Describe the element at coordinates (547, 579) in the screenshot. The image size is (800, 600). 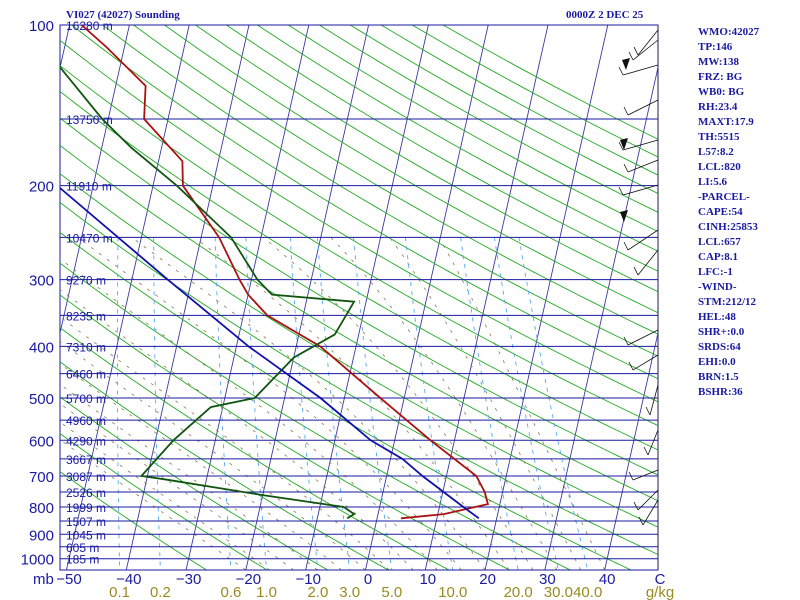
I see `temperature-tick-label: 30` at that location.